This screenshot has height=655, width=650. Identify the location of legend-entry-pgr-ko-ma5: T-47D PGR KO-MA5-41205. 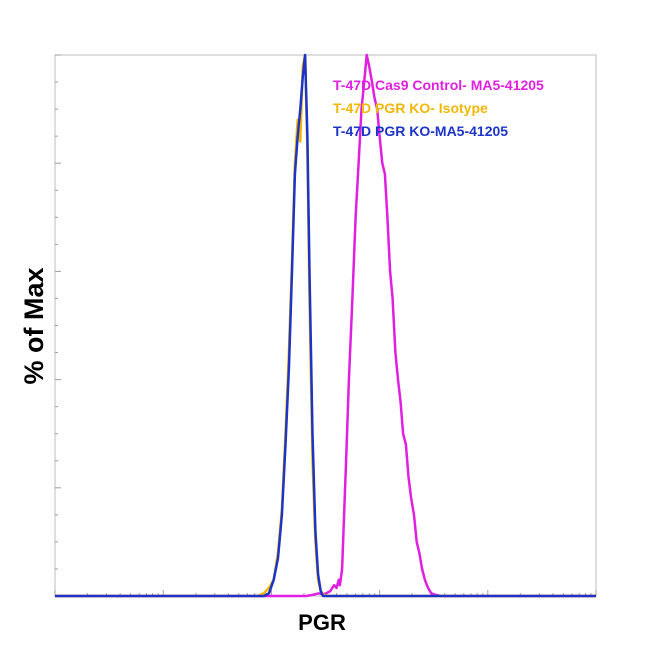
(420, 131).